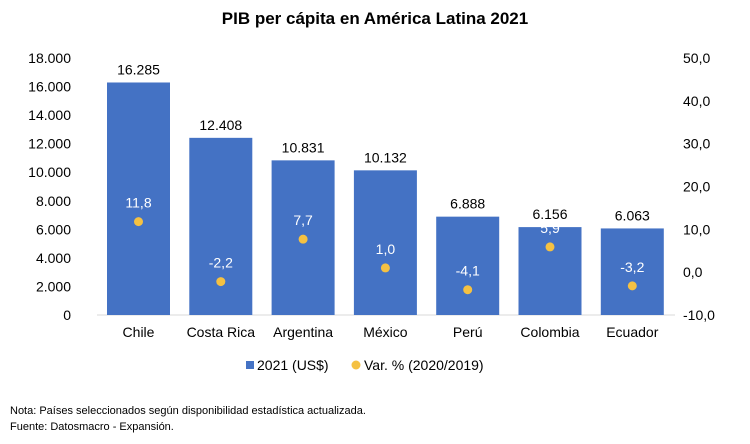 The image size is (750, 444). What do you see at coordinates (356, 365) in the screenshot?
I see `legend-swatch-point` at bounding box center [356, 365].